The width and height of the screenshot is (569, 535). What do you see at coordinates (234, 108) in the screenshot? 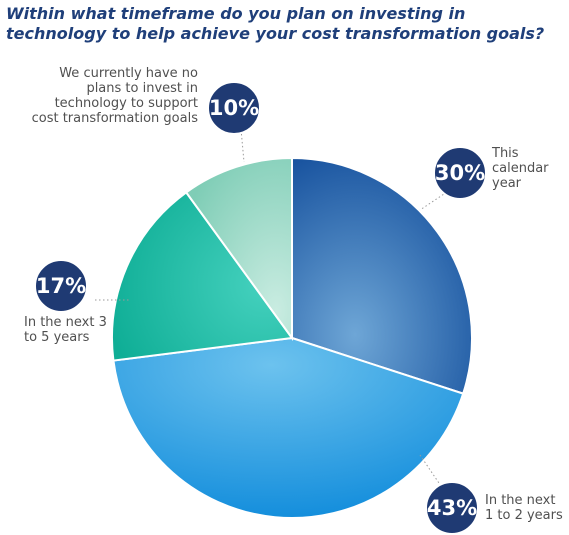
I see `slice-badge-no-plans: 10%` at bounding box center [234, 108].